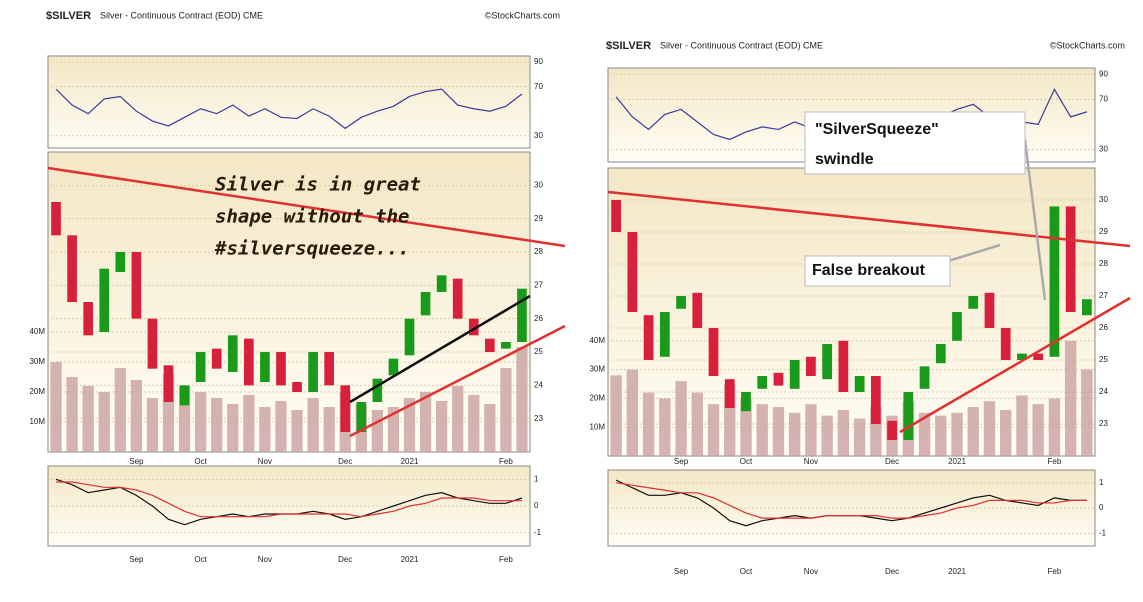 The image size is (1143, 602). I want to click on x-tick-label: 2021, so click(410, 461).